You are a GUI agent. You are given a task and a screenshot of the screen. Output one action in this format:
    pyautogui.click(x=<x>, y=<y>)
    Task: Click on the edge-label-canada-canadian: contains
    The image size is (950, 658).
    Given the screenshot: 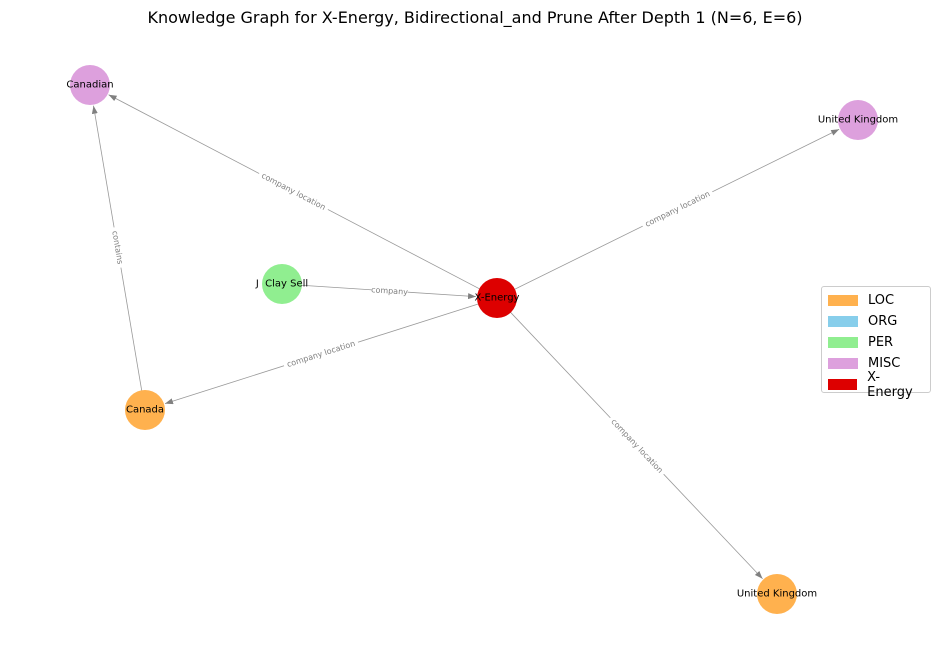 What is the action you would take?
    pyautogui.click(x=117, y=247)
    